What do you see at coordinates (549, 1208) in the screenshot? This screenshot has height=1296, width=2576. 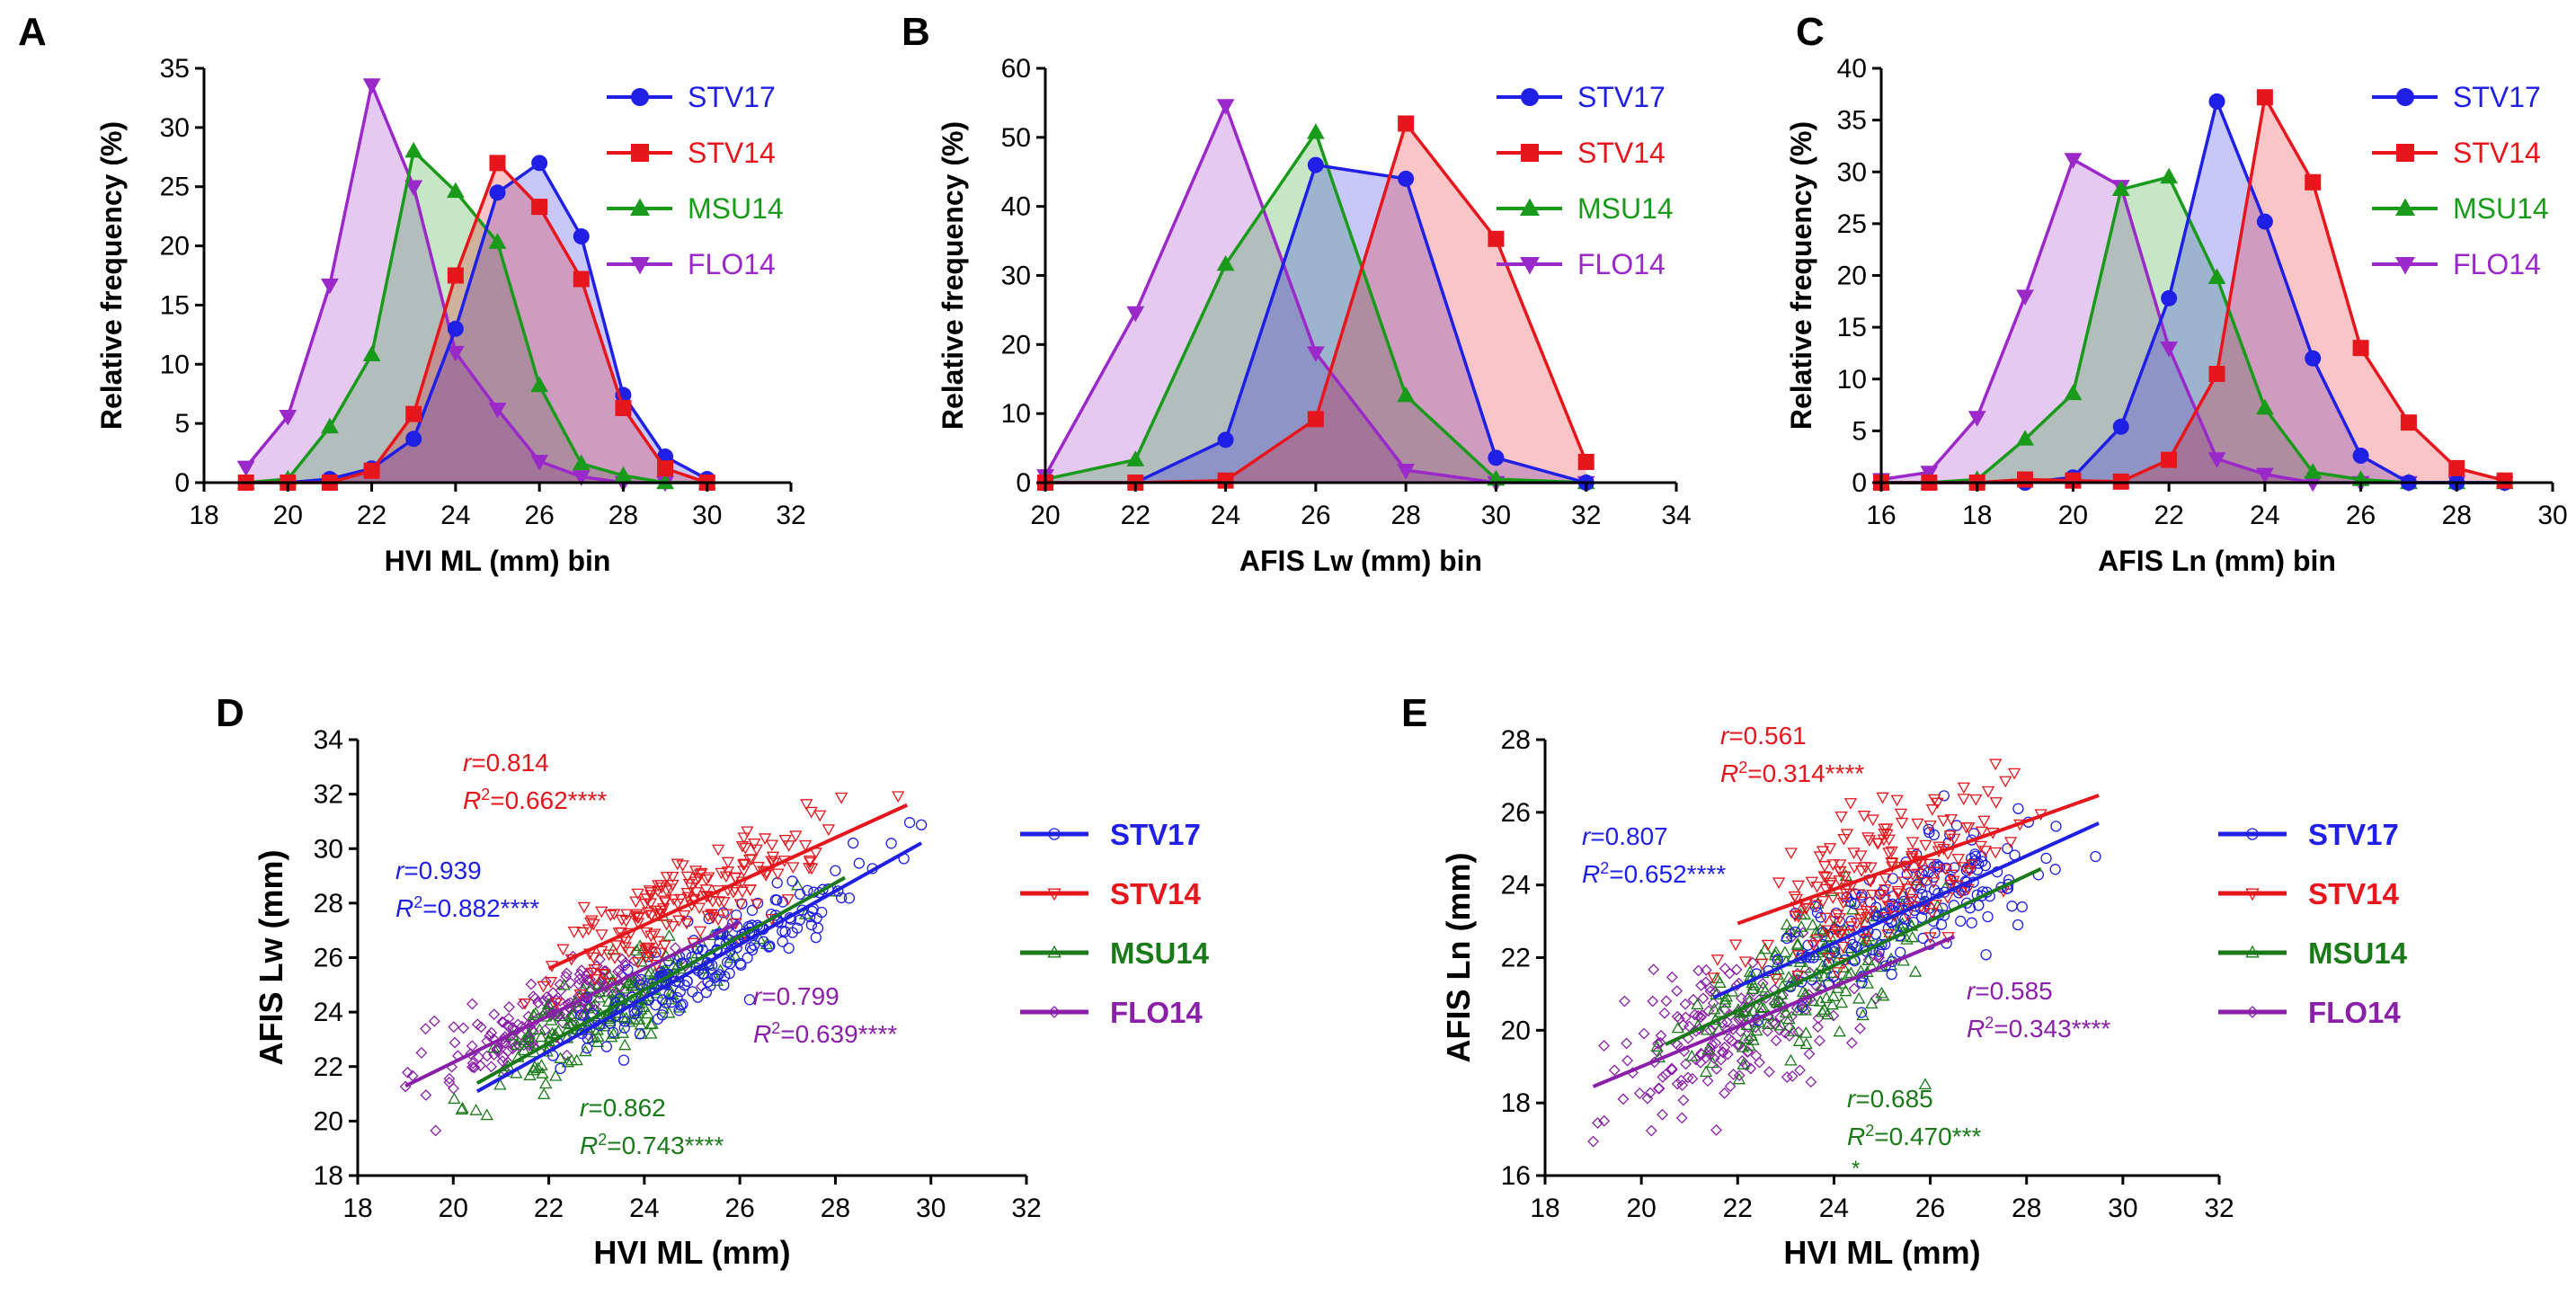 I see `x-tick-label: 22` at bounding box center [549, 1208].